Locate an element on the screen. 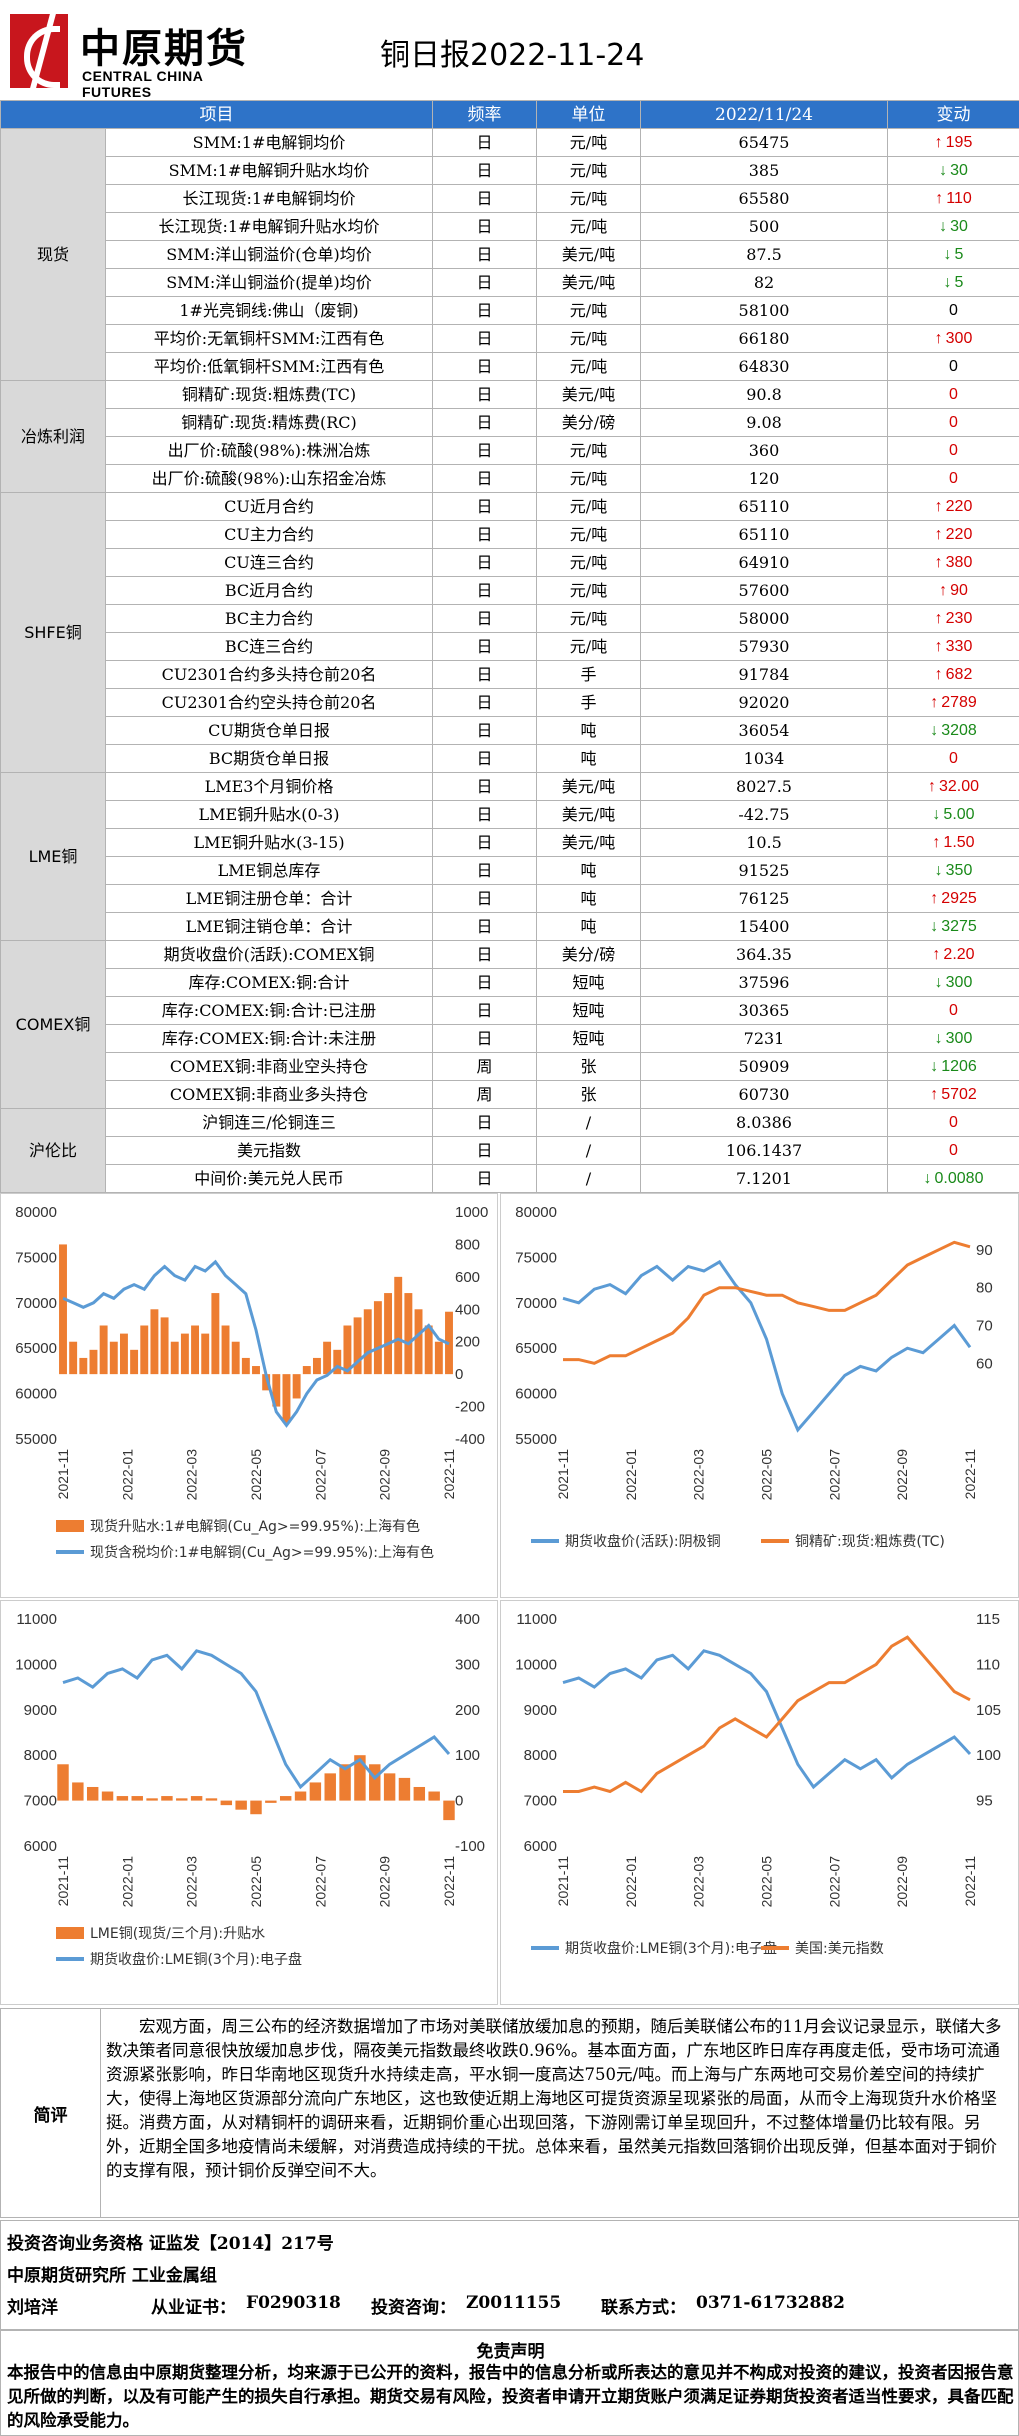  table-row: CU2301合约空头持仓前20名日手 92020 ↑ 2789 is located at coordinates (510, 702).